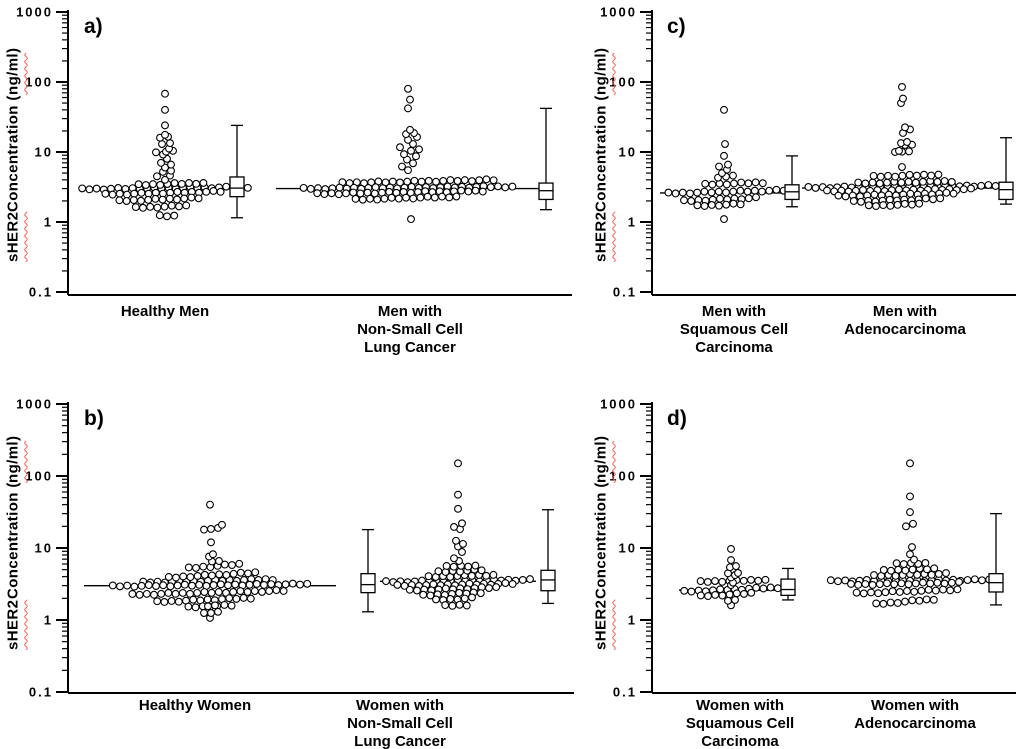 The image size is (1024, 749). What do you see at coordinates (905, 329) in the screenshot?
I see `group-label: Adenocarcinoma` at bounding box center [905, 329].